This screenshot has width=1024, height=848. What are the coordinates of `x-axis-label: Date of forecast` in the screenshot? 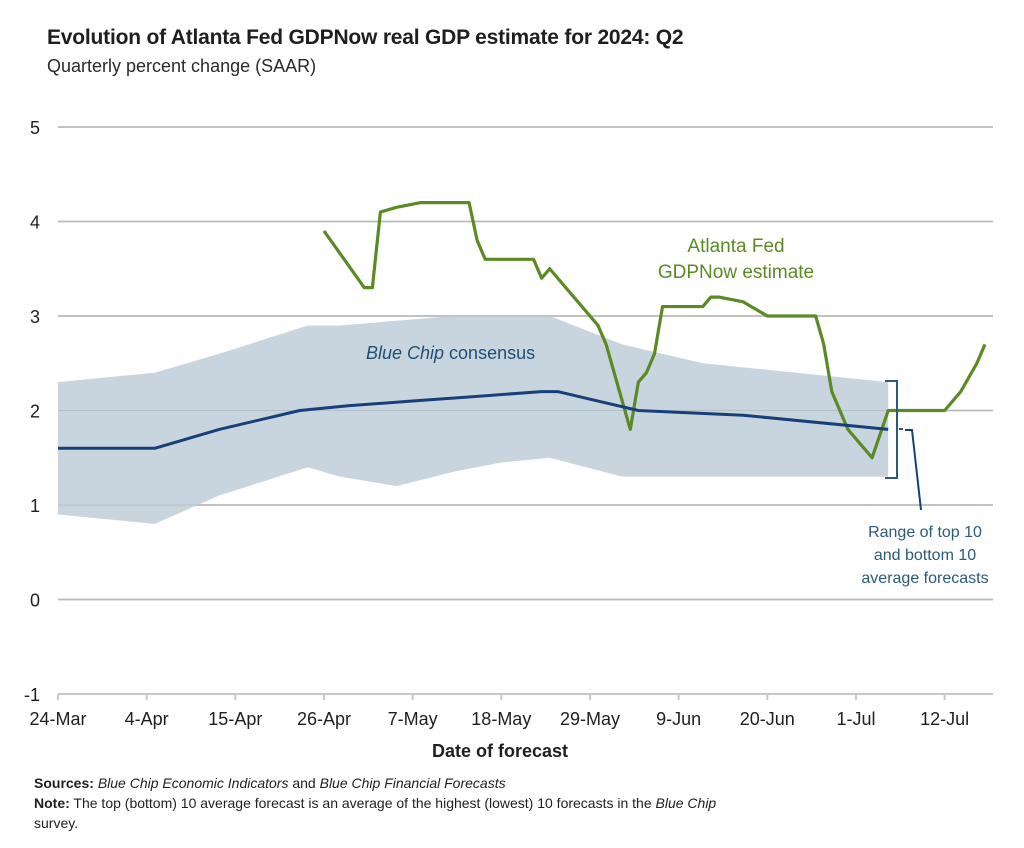 It's located at (500, 751).